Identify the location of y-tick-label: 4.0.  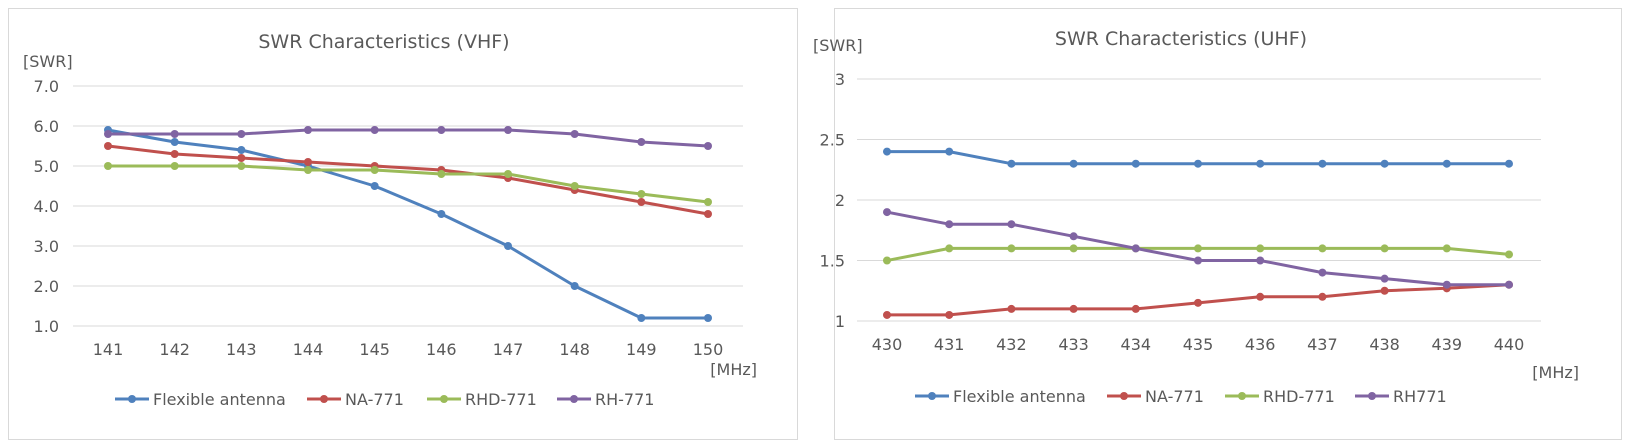
(46, 206).